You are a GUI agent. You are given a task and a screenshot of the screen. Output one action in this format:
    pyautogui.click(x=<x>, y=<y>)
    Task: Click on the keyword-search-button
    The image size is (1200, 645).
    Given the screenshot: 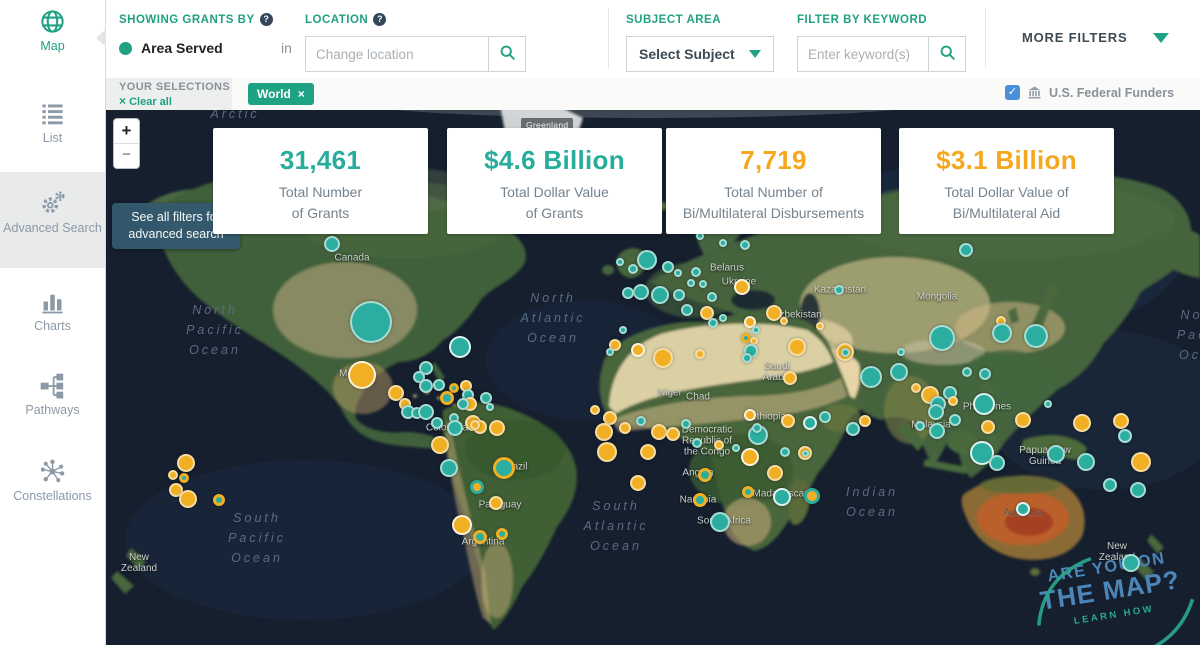 What is the action you would take?
    pyautogui.click(x=946, y=54)
    